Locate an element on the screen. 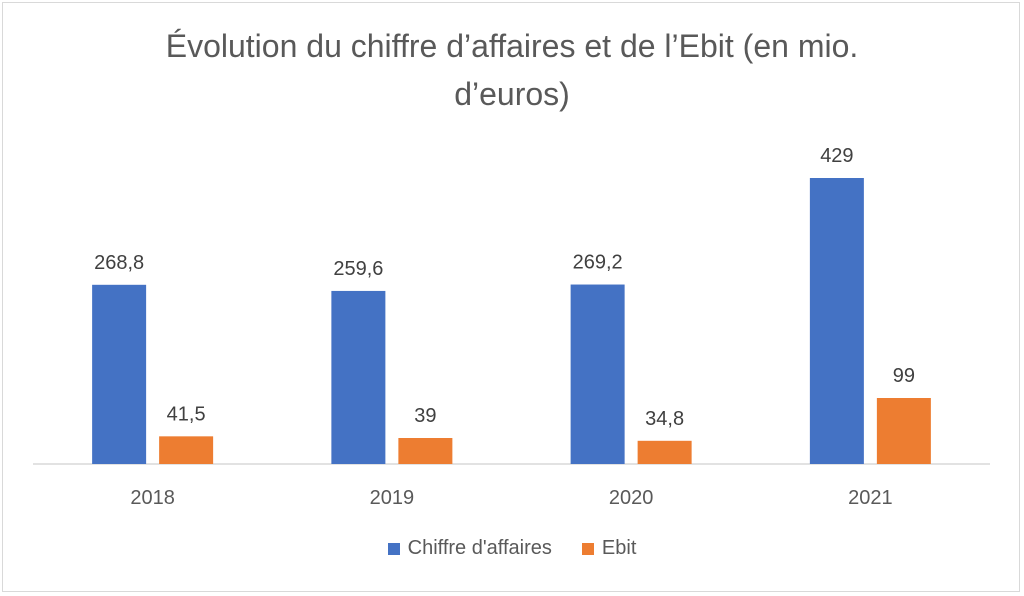 The height and width of the screenshot is (596, 1024). data-label-ebit-2019: 39 is located at coordinates (425, 416).